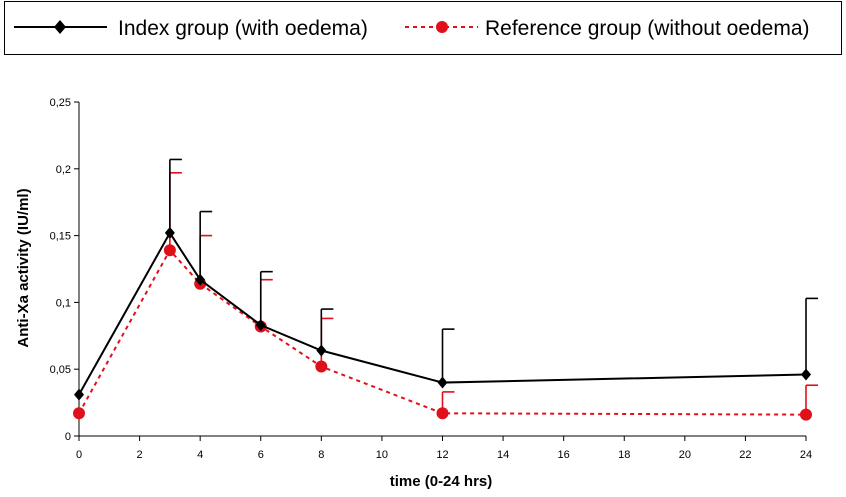 This screenshot has height=497, width=846. I want to click on x-tick-label: 16, so click(564, 455).